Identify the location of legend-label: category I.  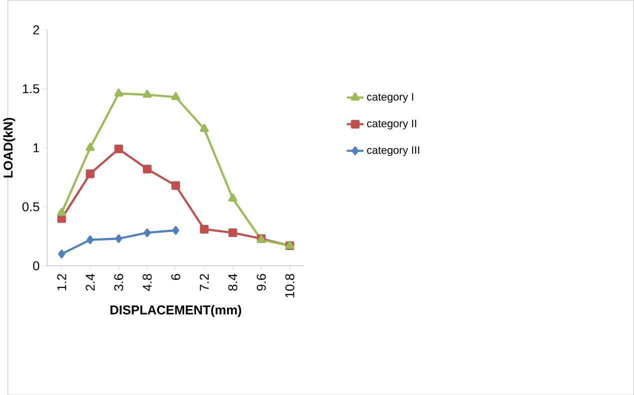
(390, 97).